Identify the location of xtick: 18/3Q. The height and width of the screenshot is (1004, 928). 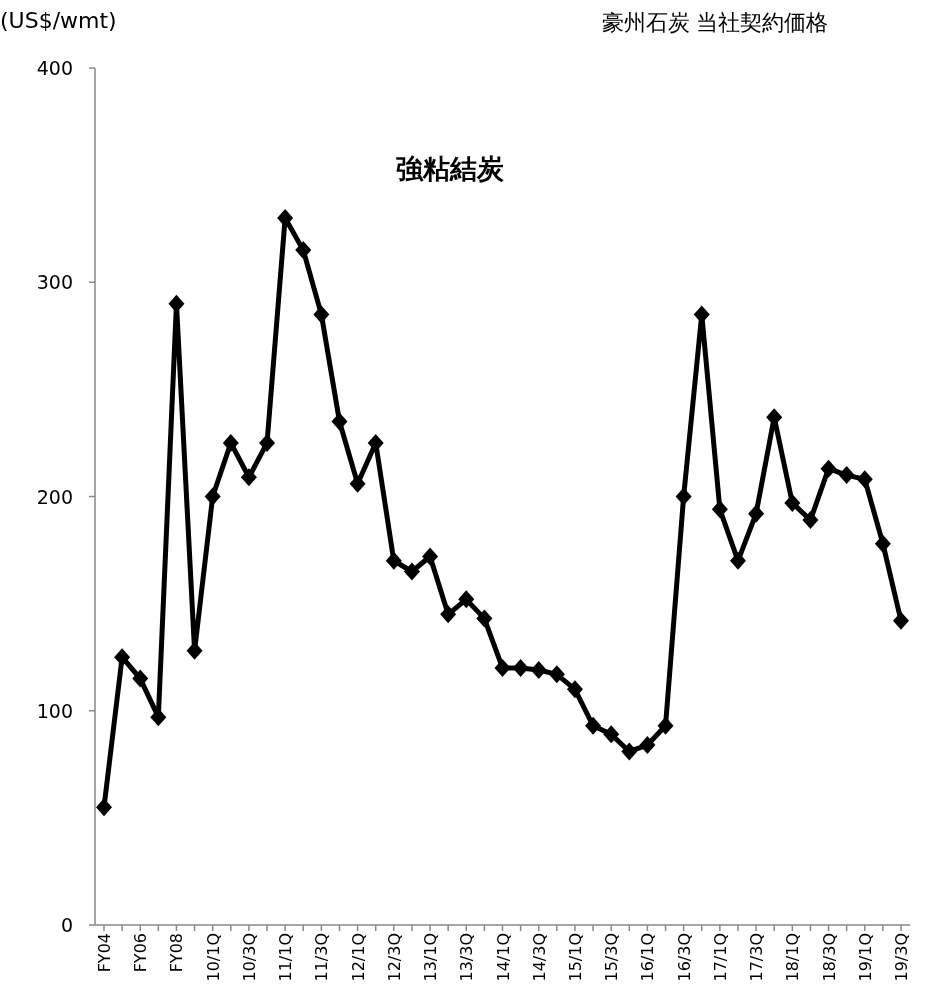
(829, 957).